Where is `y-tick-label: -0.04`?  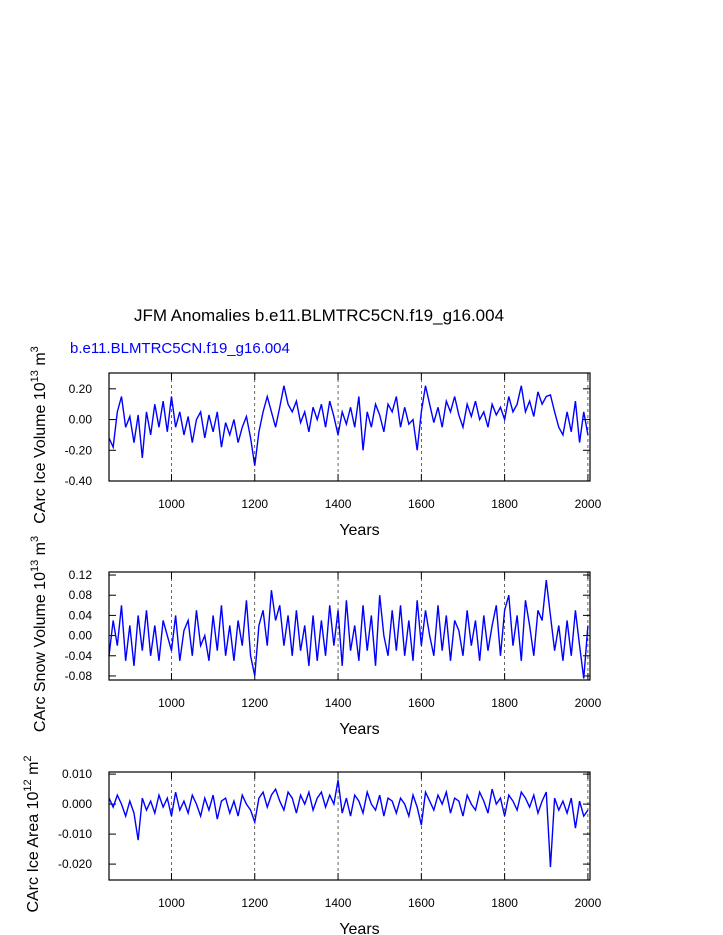
y-tick-label: -0.04 is located at coordinates (79, 656).